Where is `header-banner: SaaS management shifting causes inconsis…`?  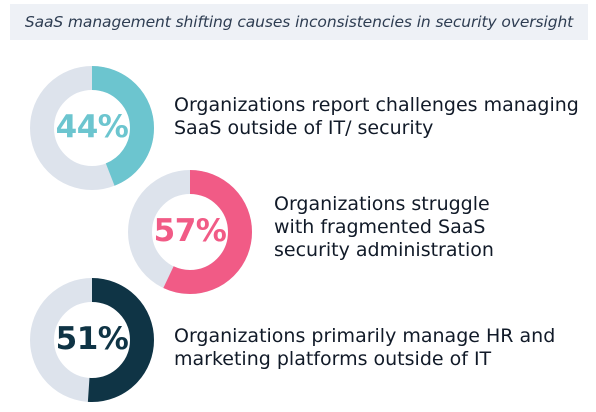
header-banner: SaaS management shifting causes inconsis… is located at coordinates (299, 22).